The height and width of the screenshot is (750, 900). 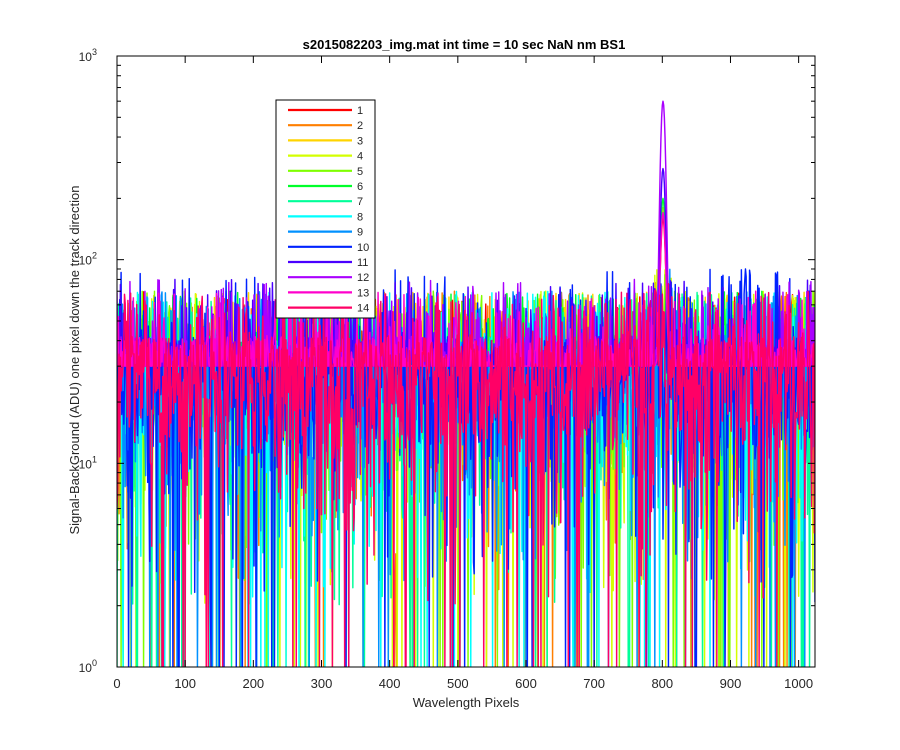 I want to click on legend-label-6: 6, so click(x=360, y=187).